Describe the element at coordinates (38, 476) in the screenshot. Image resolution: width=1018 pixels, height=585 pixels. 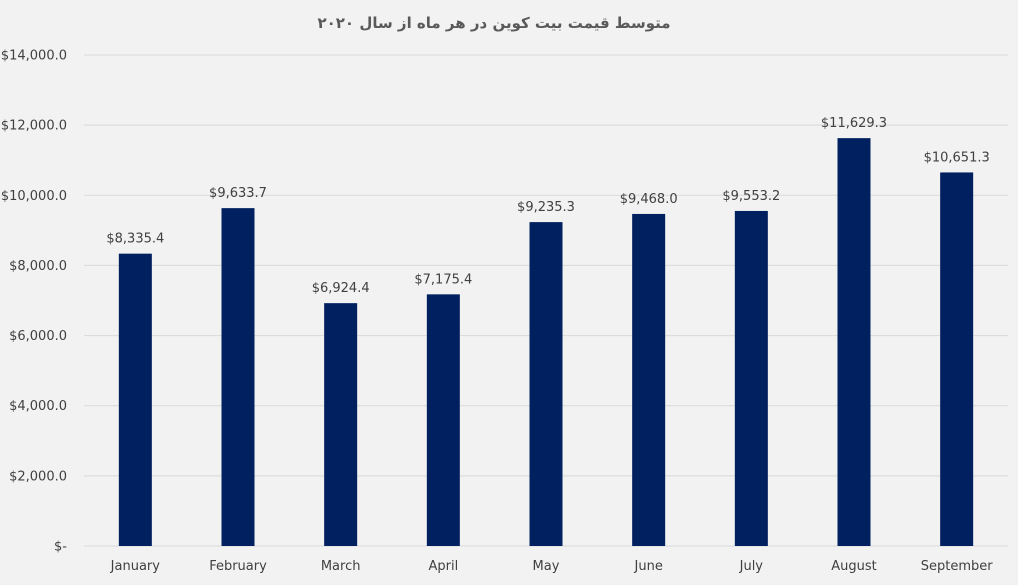
I see `y-tick-label: $2,000.0` at that location.